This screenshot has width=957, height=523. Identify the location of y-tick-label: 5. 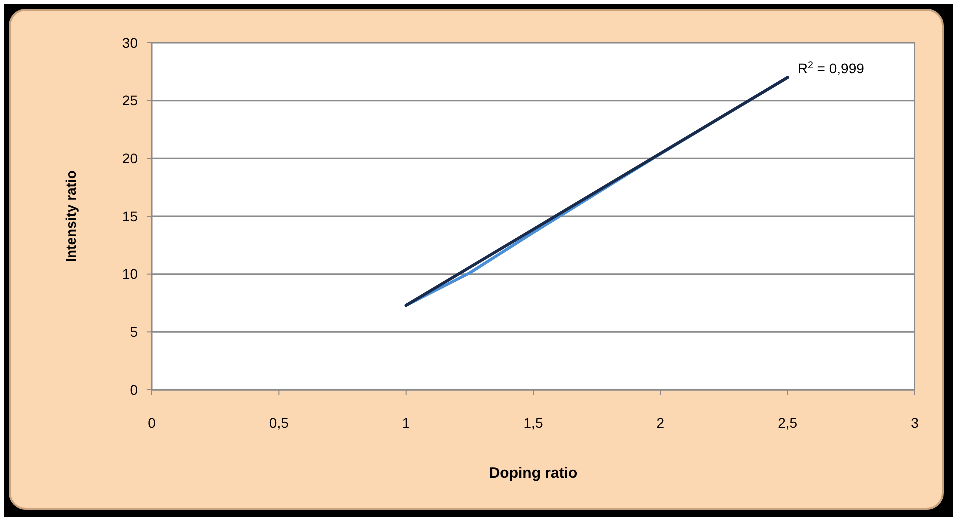
(134, 332).